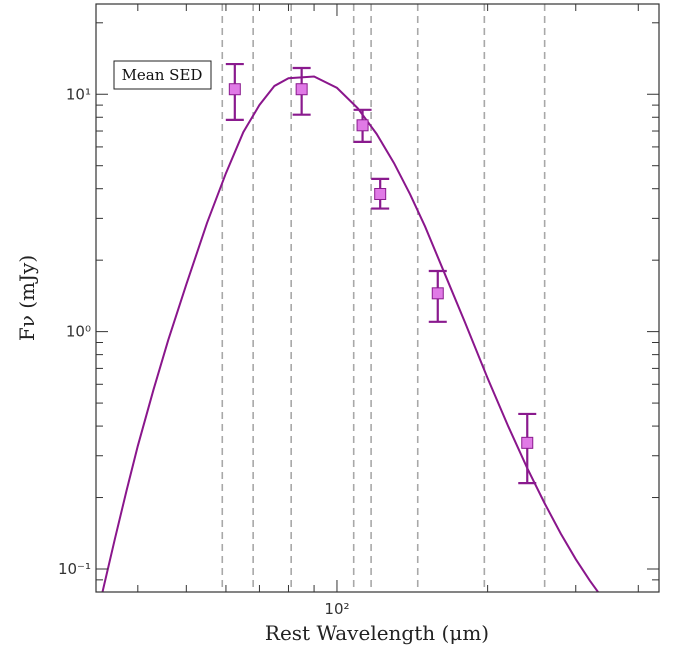  What do you see at coordinates (27, 298) in the screenshot?
I see `y-axis-title: Fν (mJy)` at bounding box center [27, 298].